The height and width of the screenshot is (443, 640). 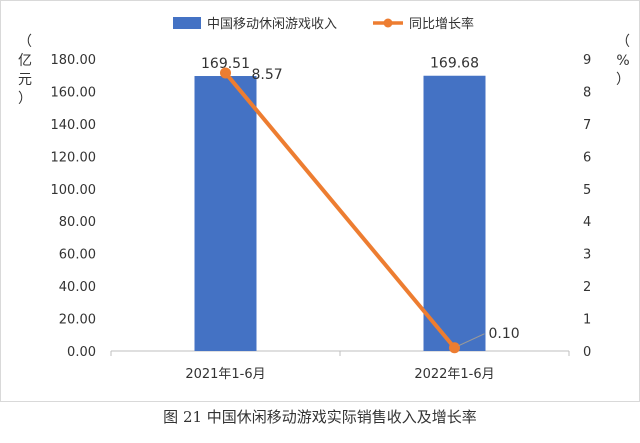 I want to click on y-left-tick-label: 120.00, so click(x=74, y=157).